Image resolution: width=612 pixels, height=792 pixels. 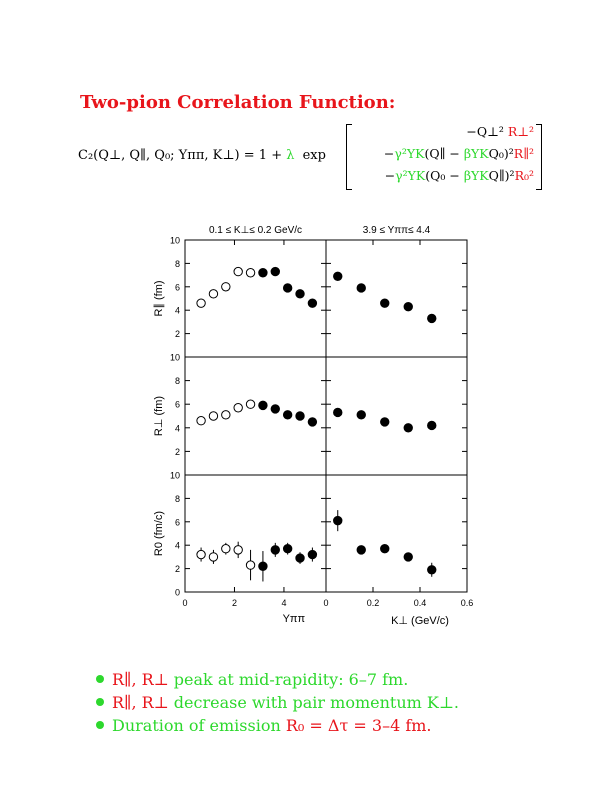 I want to click on column-header: 0.1 ≤ K⊥≤ 0.2 GeV/c, so click(x=255, y=230).